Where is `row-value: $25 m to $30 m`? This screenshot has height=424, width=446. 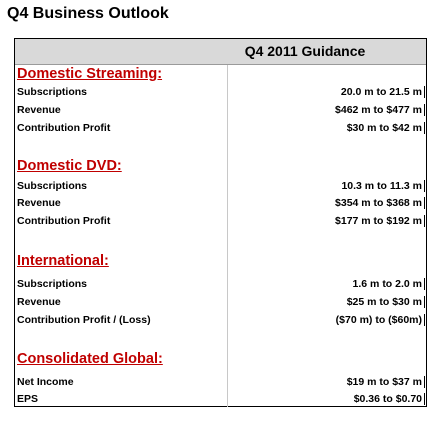
row-value: $25 m to $30 m is located at coordinates (386, 302).